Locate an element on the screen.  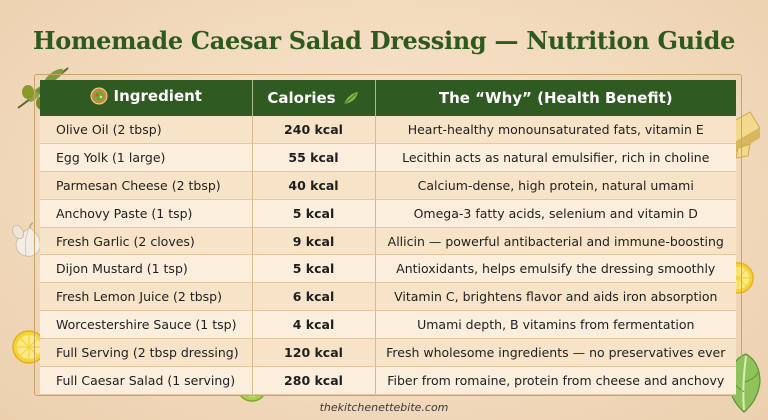
cell-ingredient: Full Serving (2 tbsp dressing) is located at coordinates (146, 353).